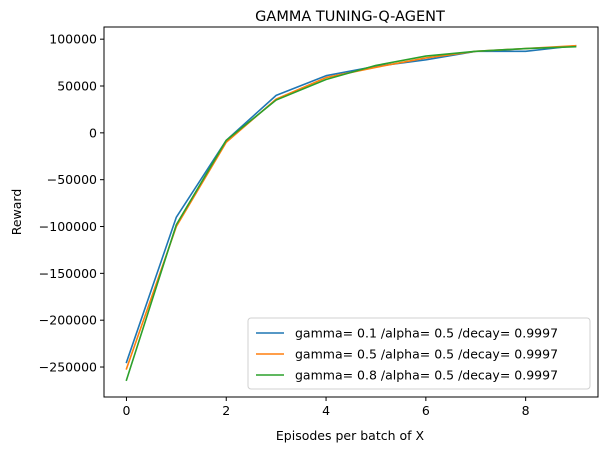 This screenshot has width=609, height=453. What do you see at coordinates (68, 273) in the screenshot?
I see `y-tick-label: −150000` at bounding box center [68, 273].